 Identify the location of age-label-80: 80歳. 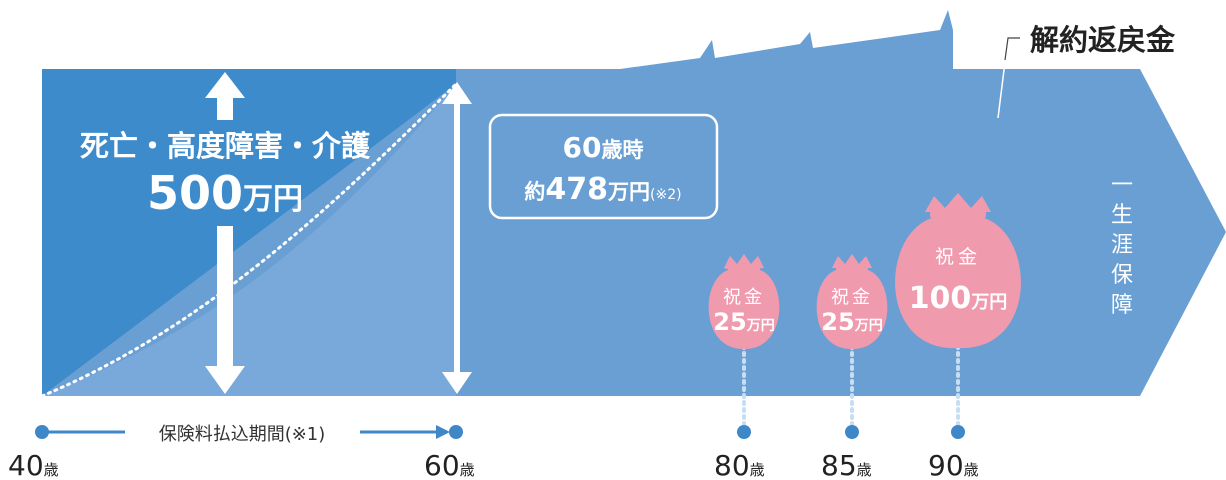
(739, 464).